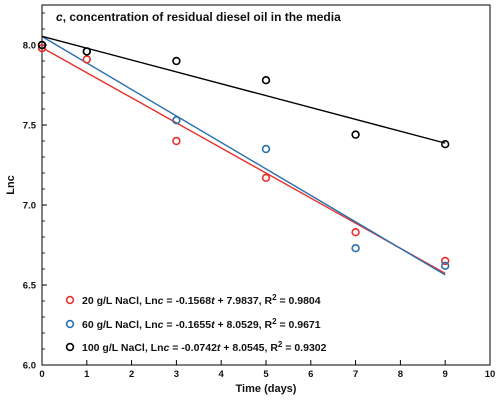 The image size is (500, 400). Describe the element at coordinates (445, 374) in the screenshot. I see `x-tick-label: 9` at that location.